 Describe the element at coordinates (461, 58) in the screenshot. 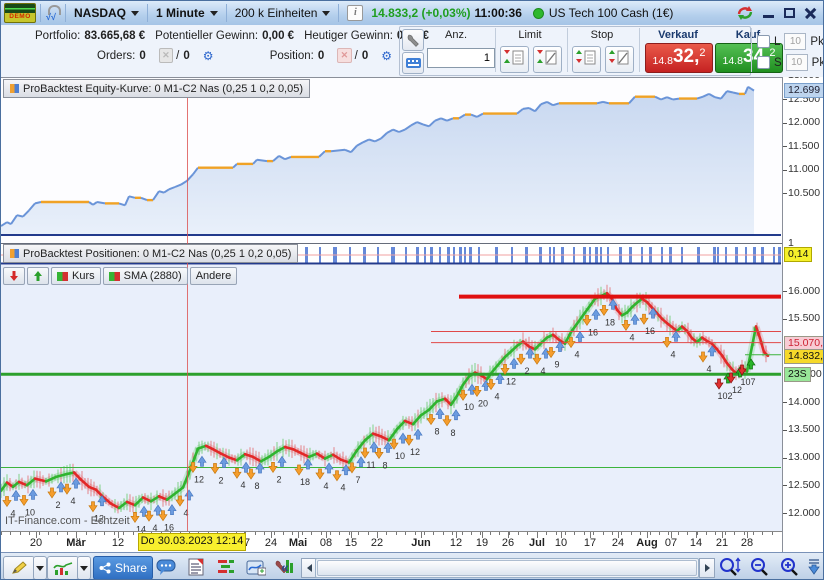

I see `quantity-input` at that location.